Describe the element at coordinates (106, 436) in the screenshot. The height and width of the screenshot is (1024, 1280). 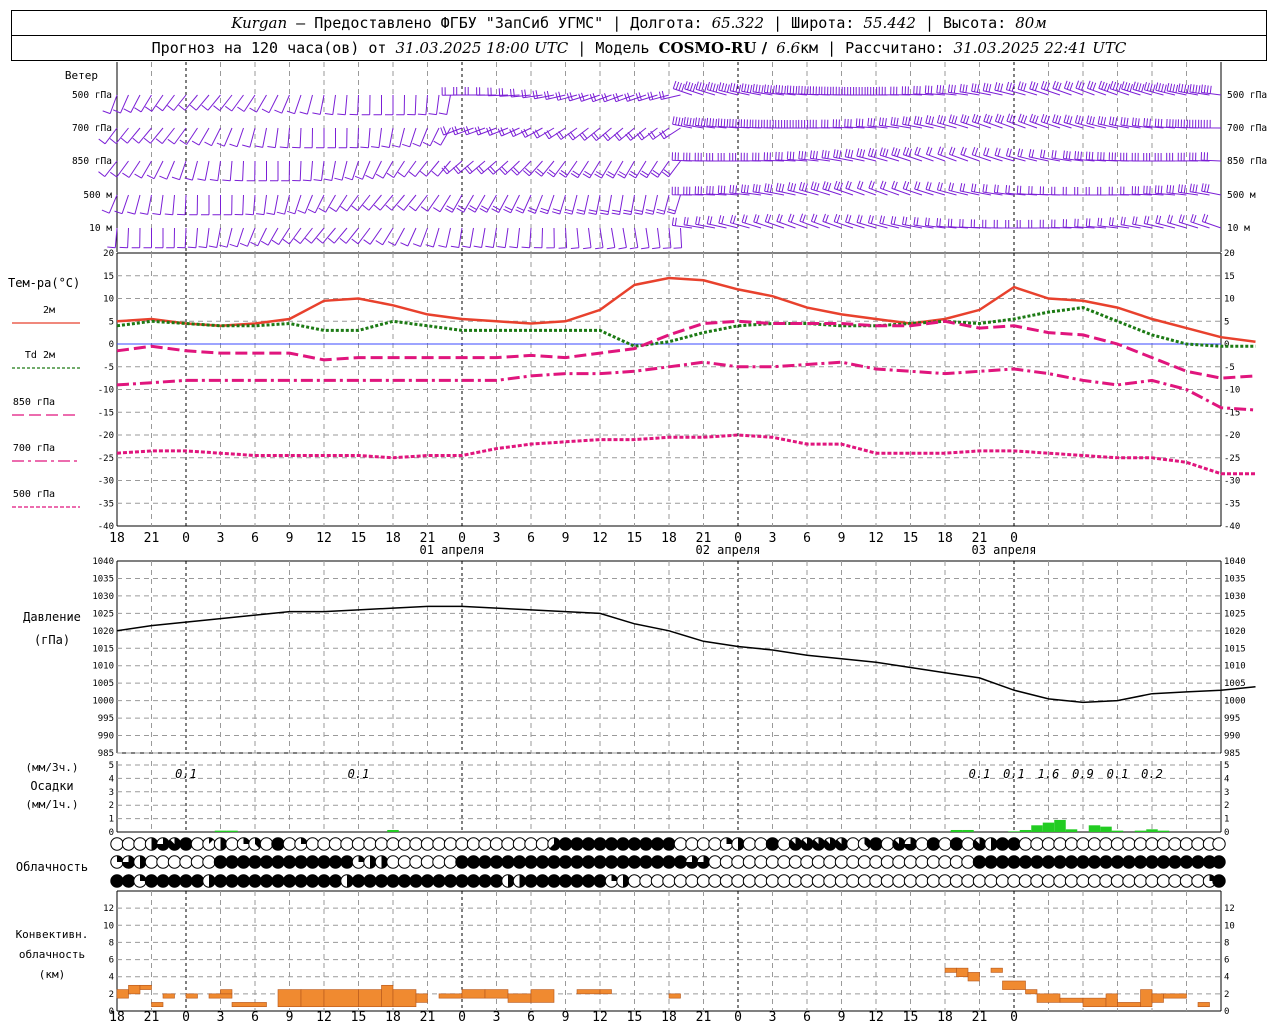
I see `temp-ytick-left: -20` at that location.